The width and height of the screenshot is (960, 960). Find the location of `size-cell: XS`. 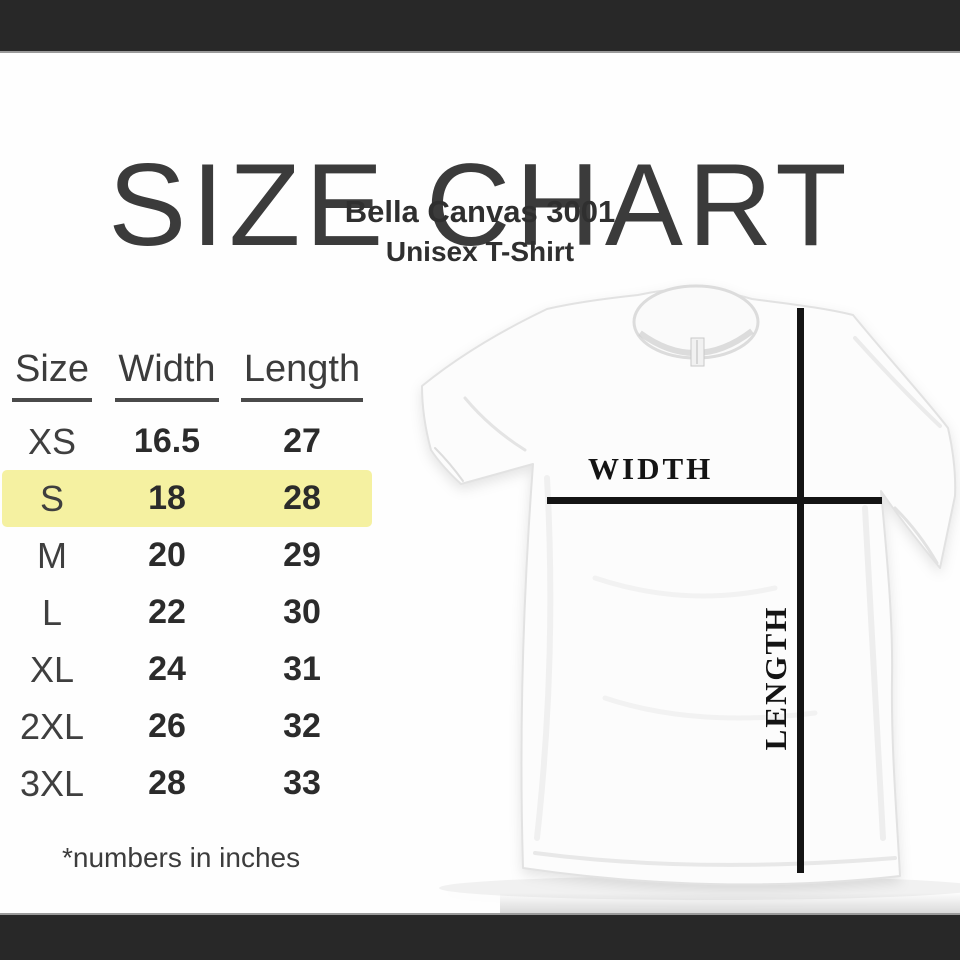

size-cell: XS is located at coordinates (52, 441).